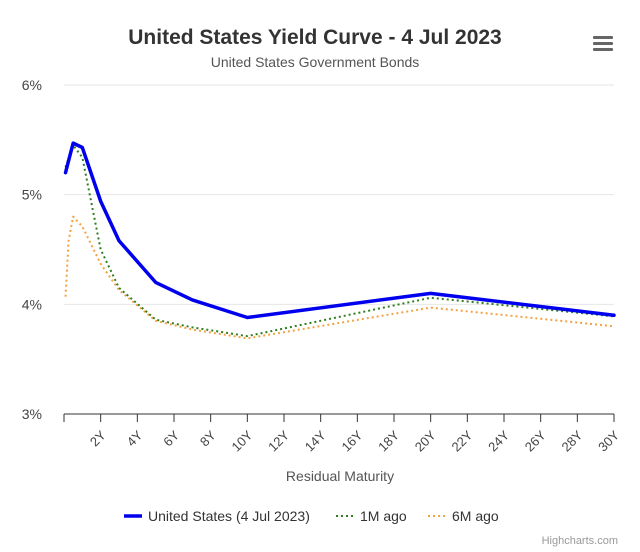  I want to click on x-tick-label: 20Y, so click(425, 440).